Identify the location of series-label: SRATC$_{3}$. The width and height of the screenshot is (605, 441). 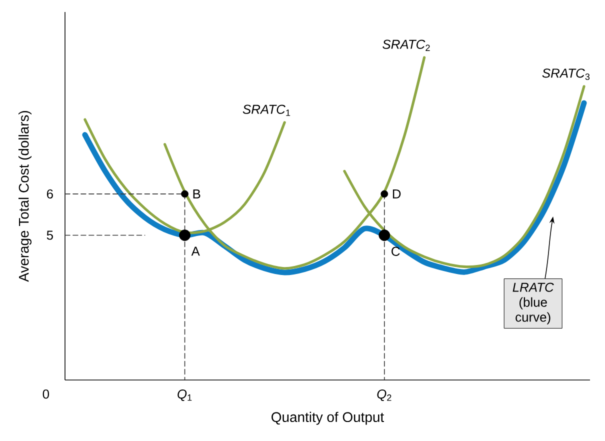
(566, 74).